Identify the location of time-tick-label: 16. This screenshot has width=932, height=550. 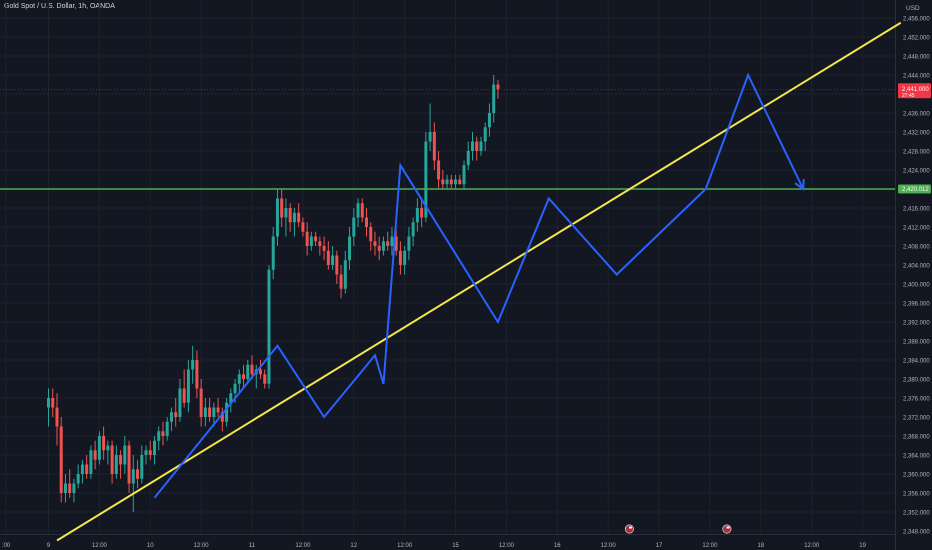
(557, 546).